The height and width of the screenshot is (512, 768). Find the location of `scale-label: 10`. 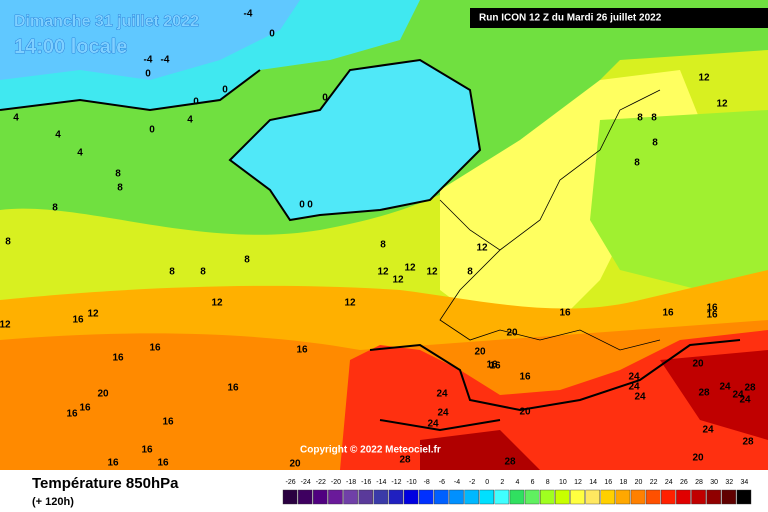

scale-label: 10 is located at coordinates (563, 482).